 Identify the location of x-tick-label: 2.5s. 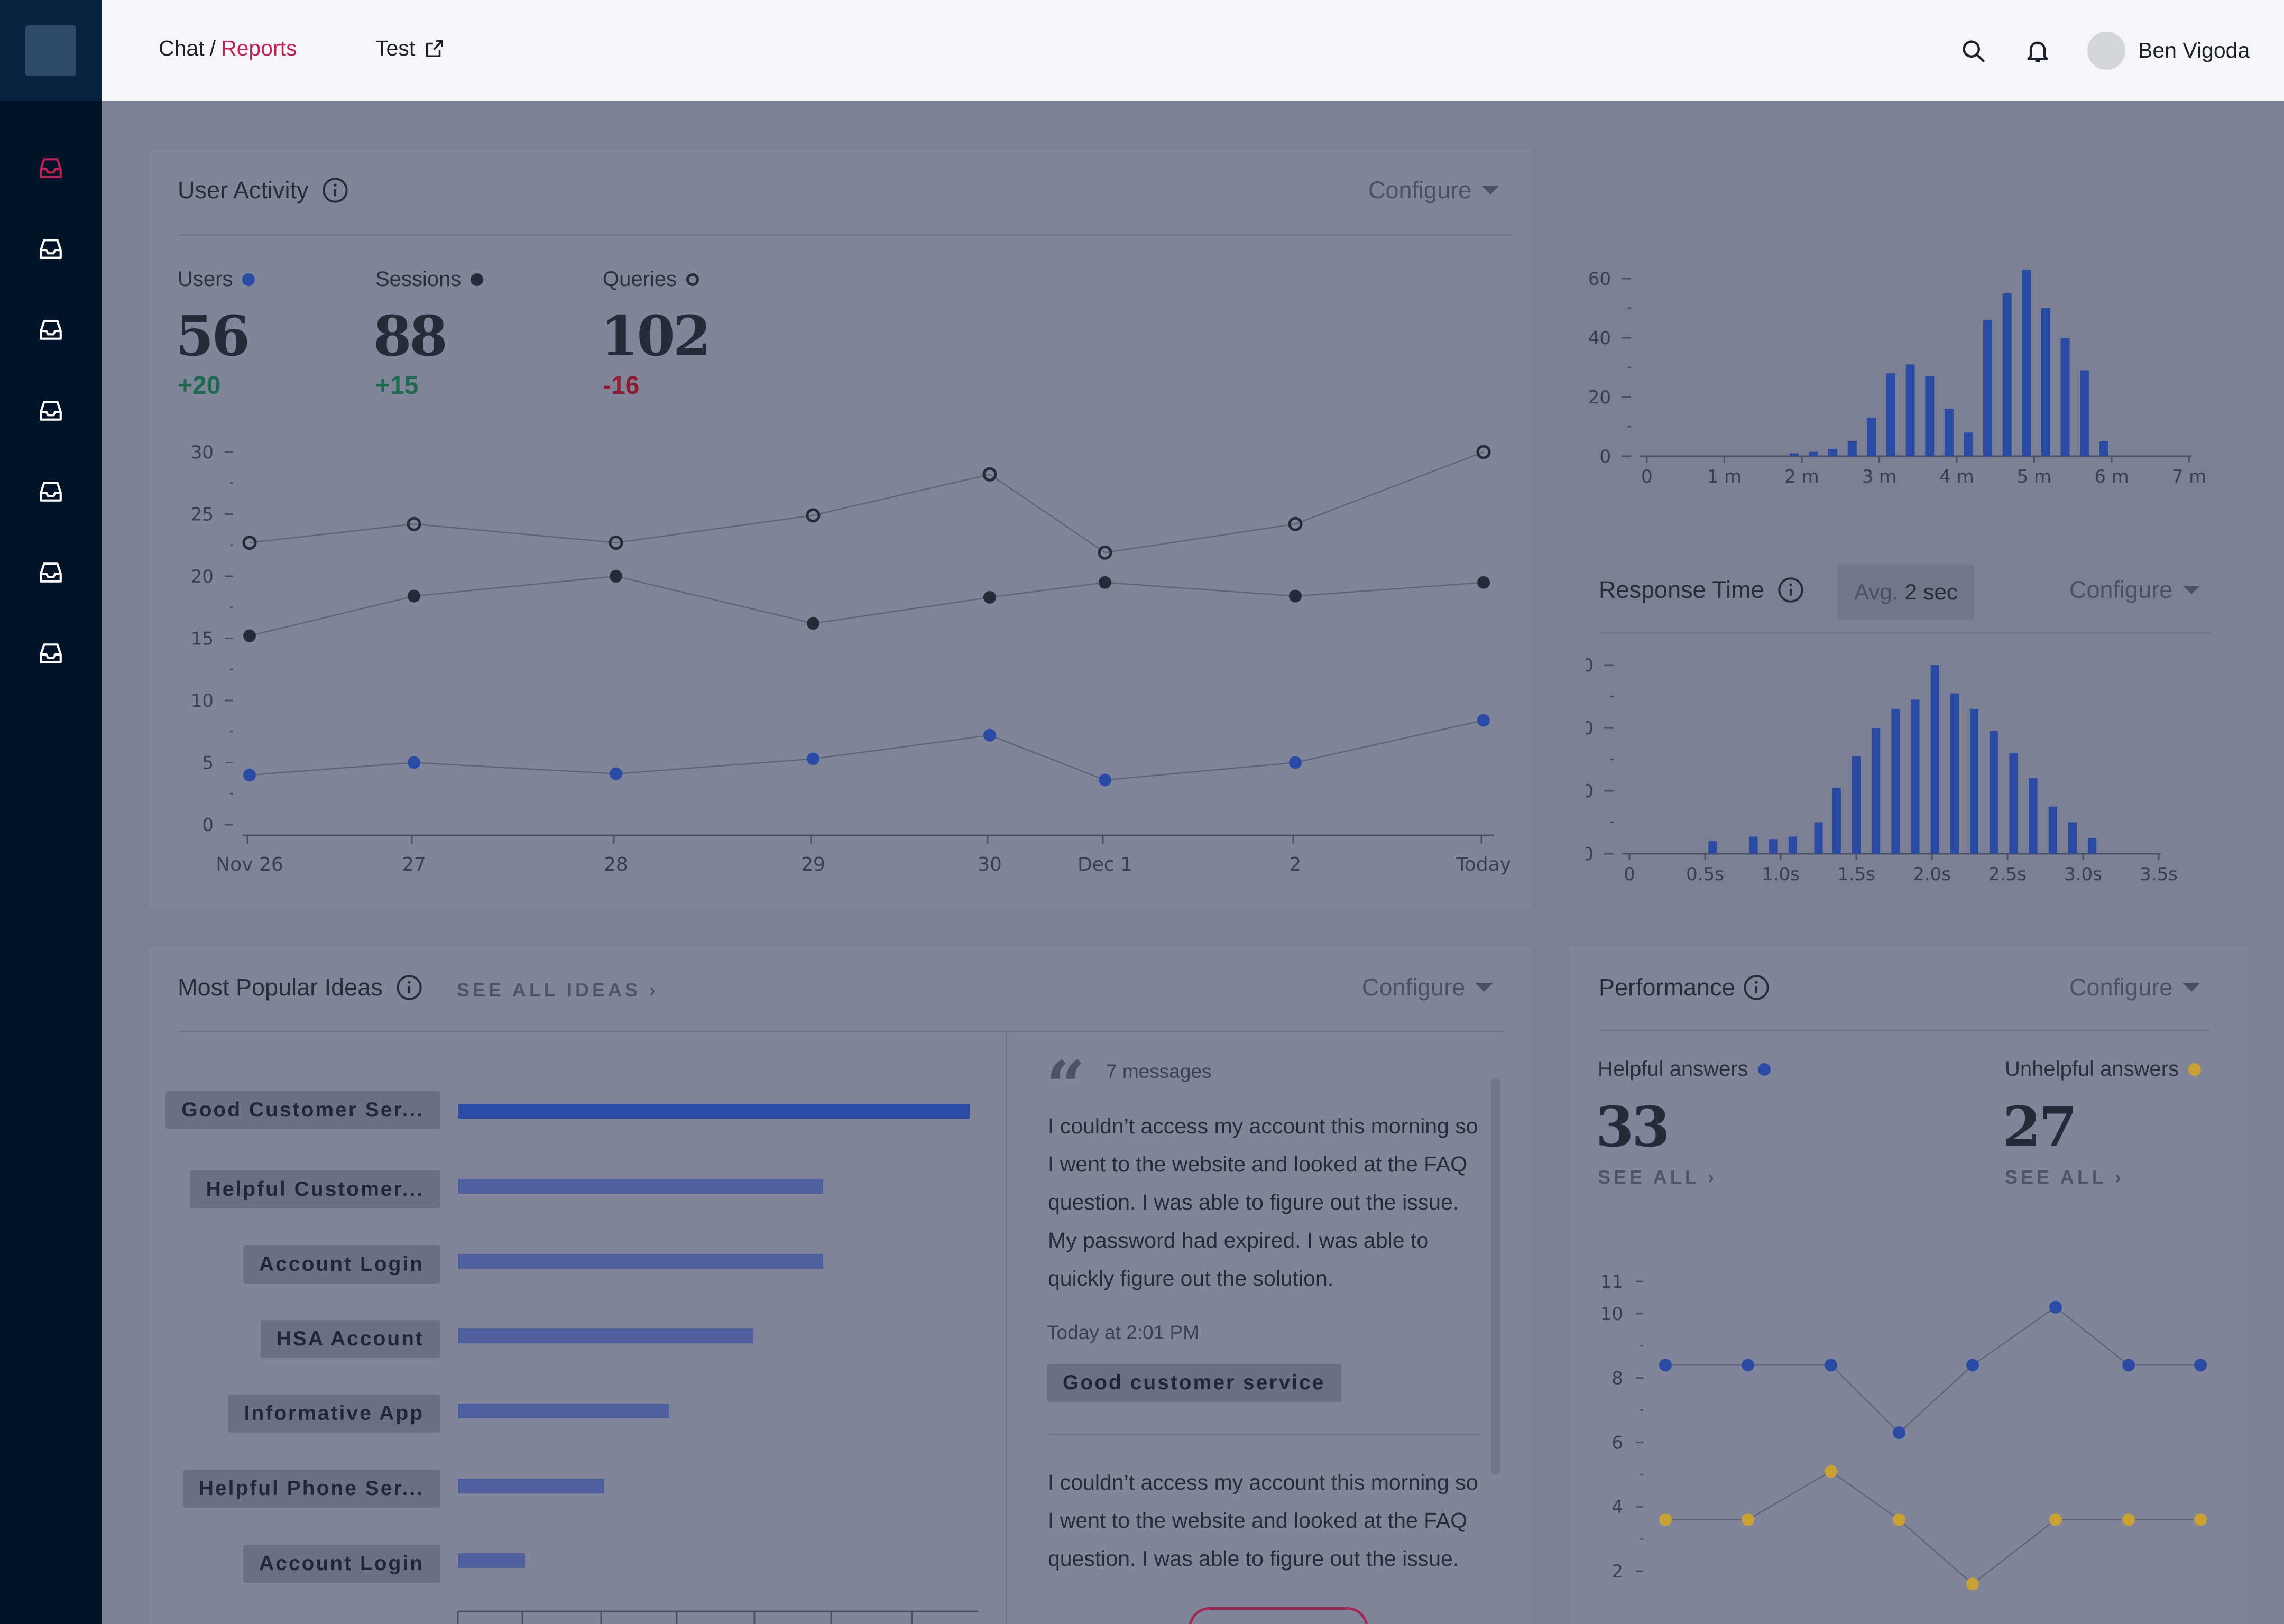
(2007, 875).